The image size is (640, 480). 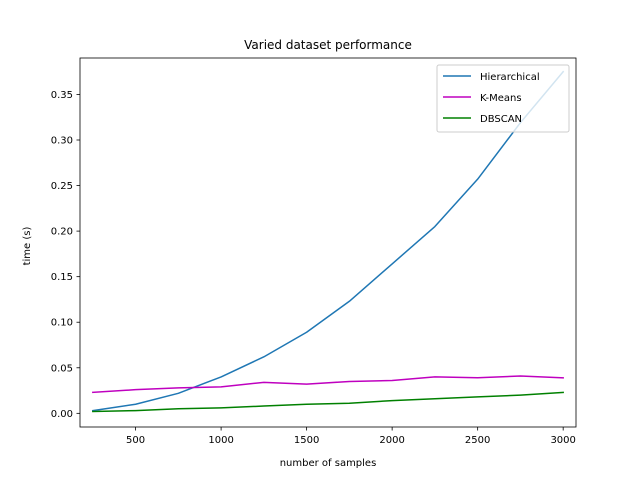 What do you see at coordinates (306, 440) in the screenshot?
I see `x-tick-label: 1500` at bounding box center [306, 440].